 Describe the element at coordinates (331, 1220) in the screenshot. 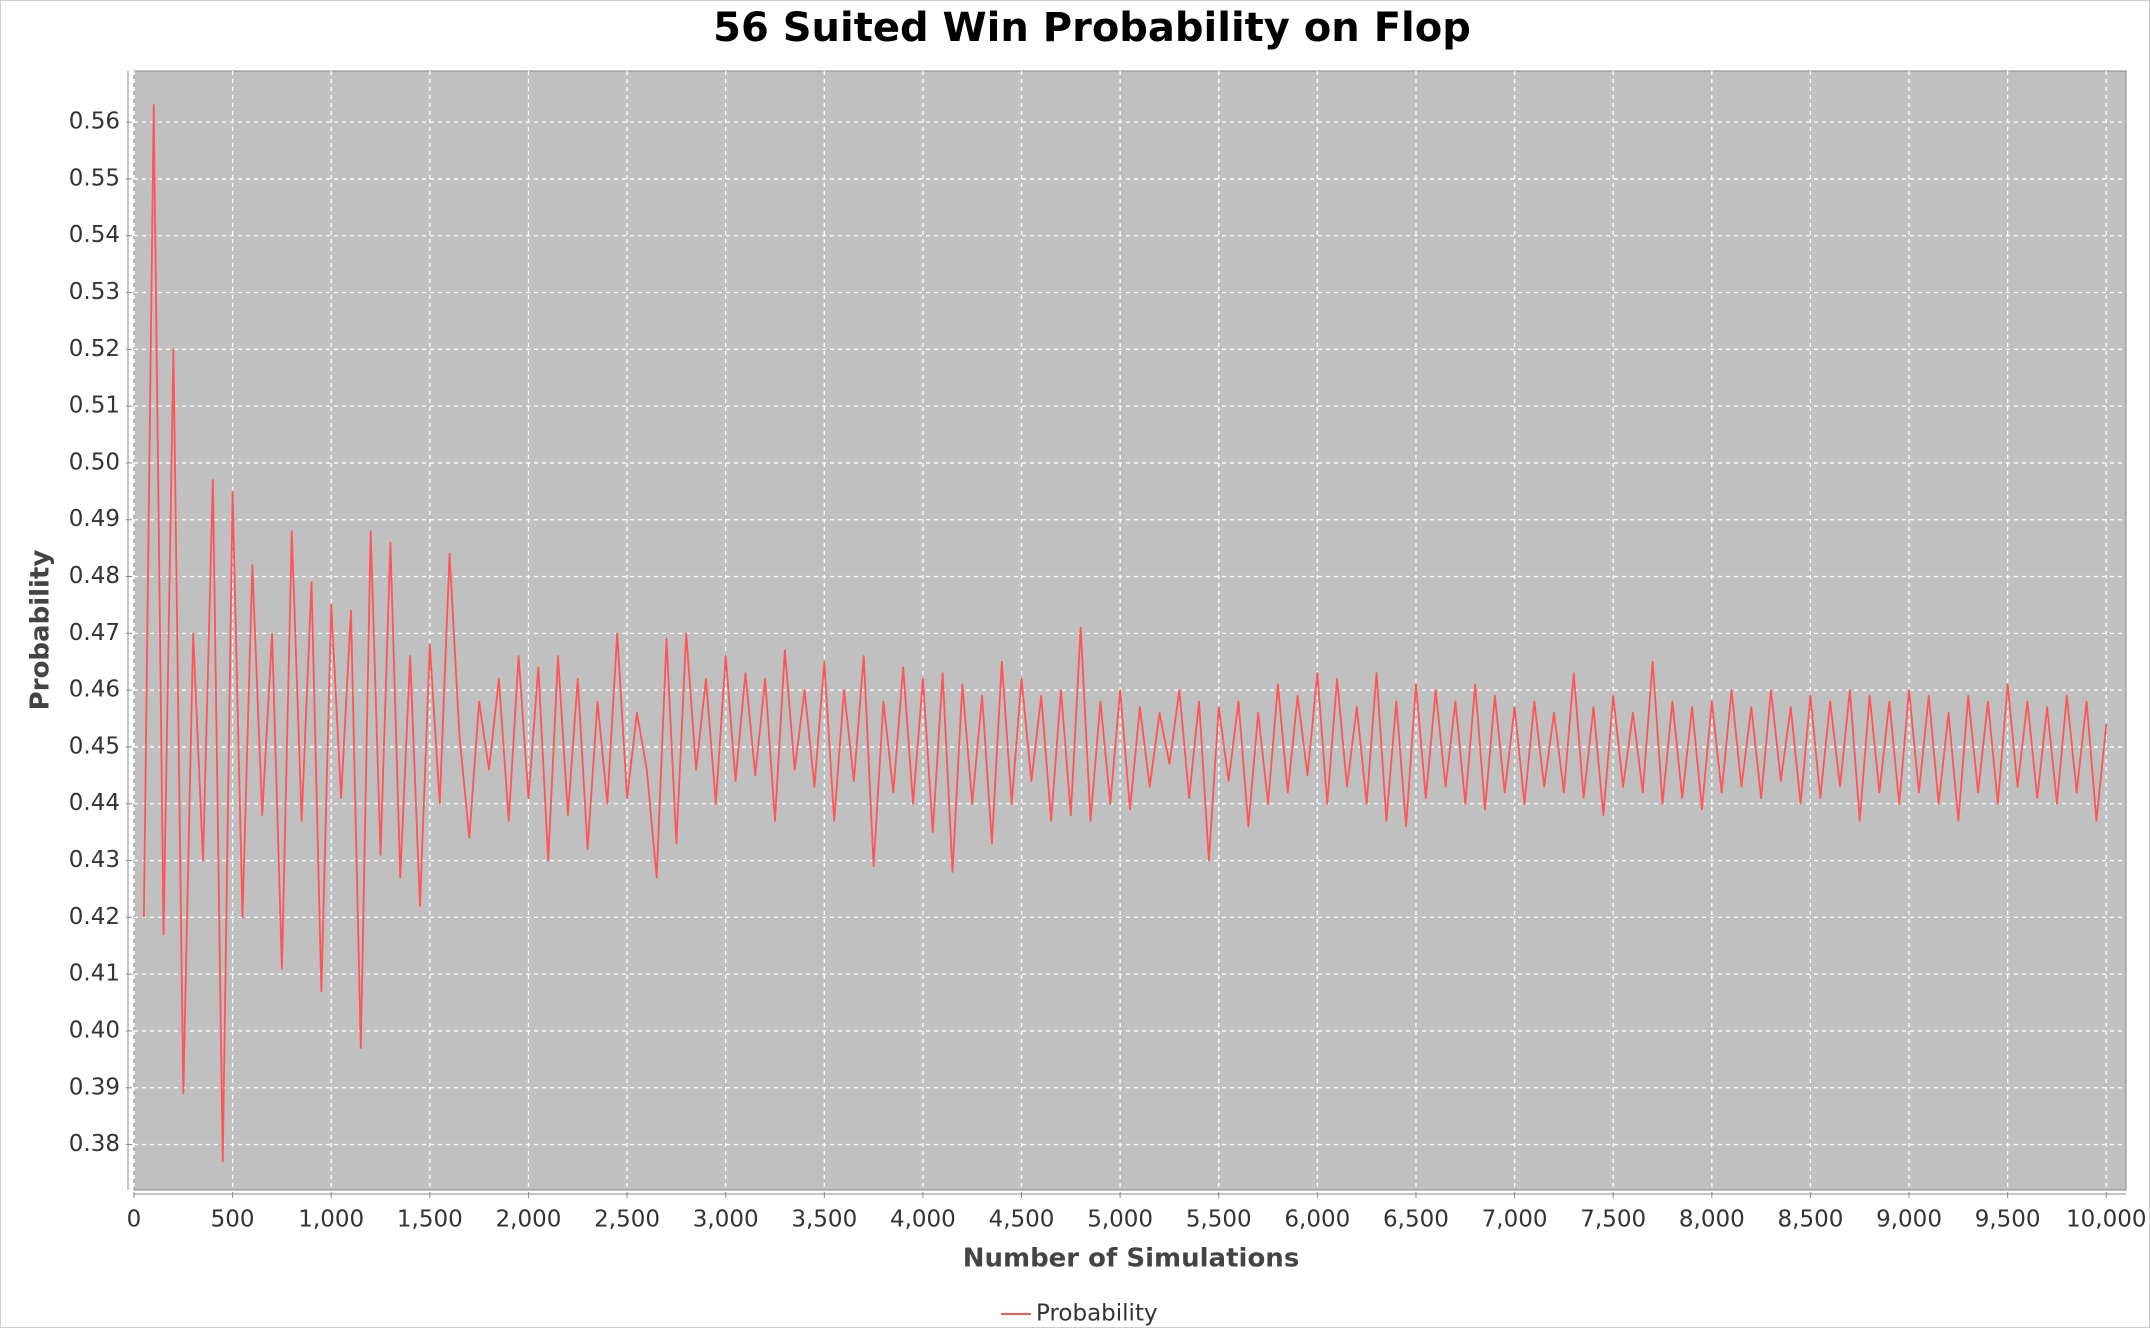

I see `x-tick-label: 1,000` at that location.